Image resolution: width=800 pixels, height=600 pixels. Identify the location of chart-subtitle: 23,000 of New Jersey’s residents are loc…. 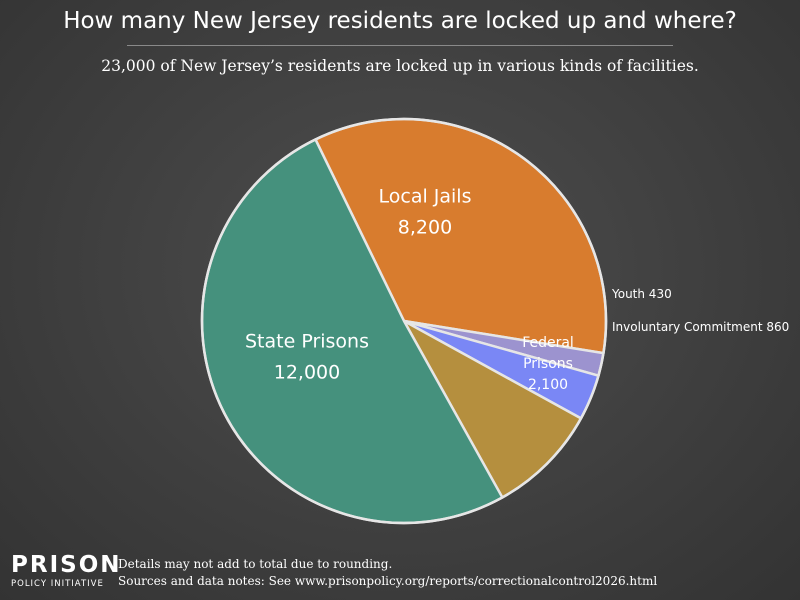
(400, 66).